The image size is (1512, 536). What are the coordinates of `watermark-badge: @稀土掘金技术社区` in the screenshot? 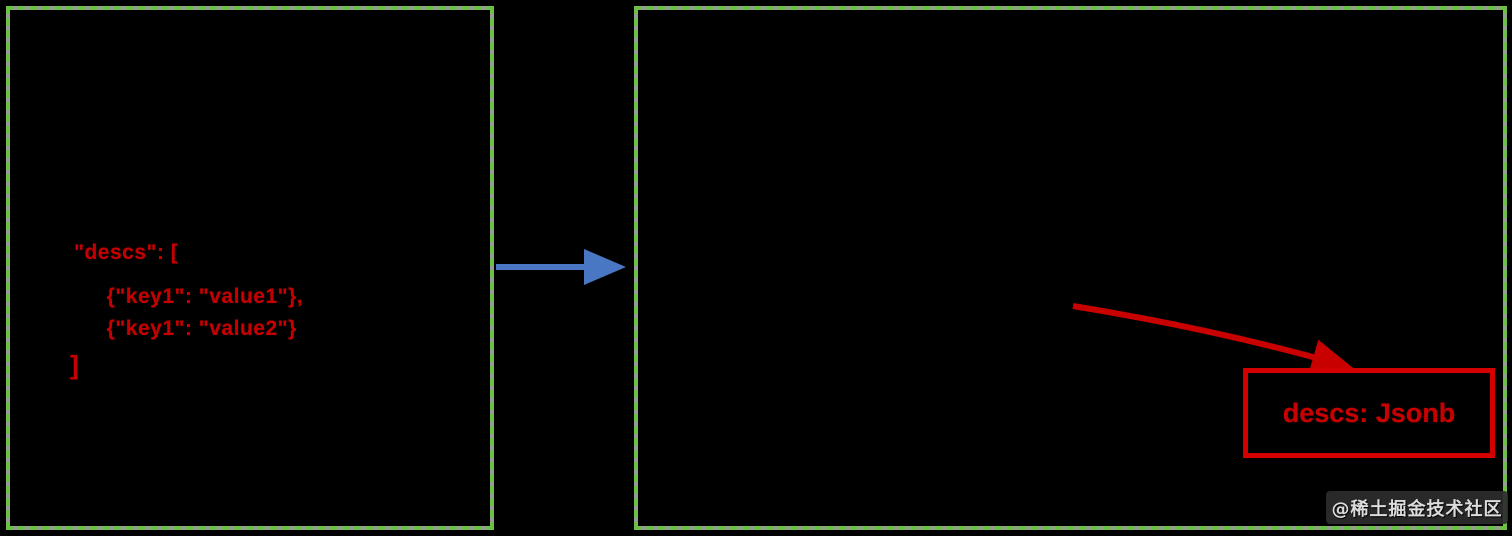 It's located at (1417, 507).